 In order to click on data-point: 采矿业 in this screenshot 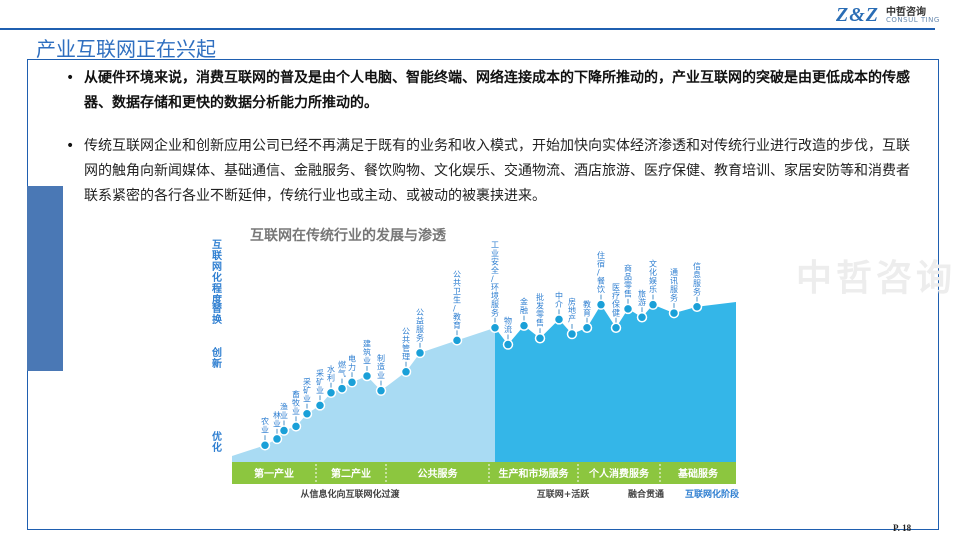, I will do `click(320, 389)`.